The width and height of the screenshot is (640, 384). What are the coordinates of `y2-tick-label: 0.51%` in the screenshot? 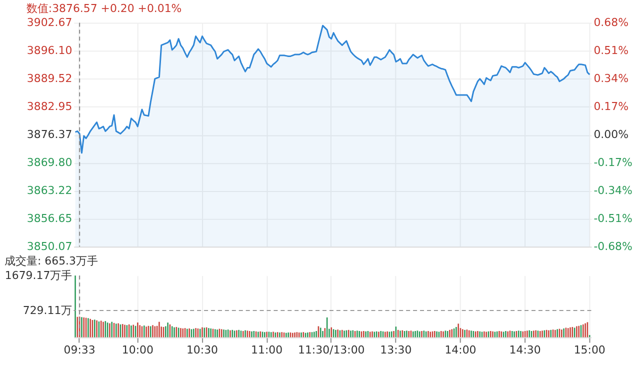 It's located at (611, 51).